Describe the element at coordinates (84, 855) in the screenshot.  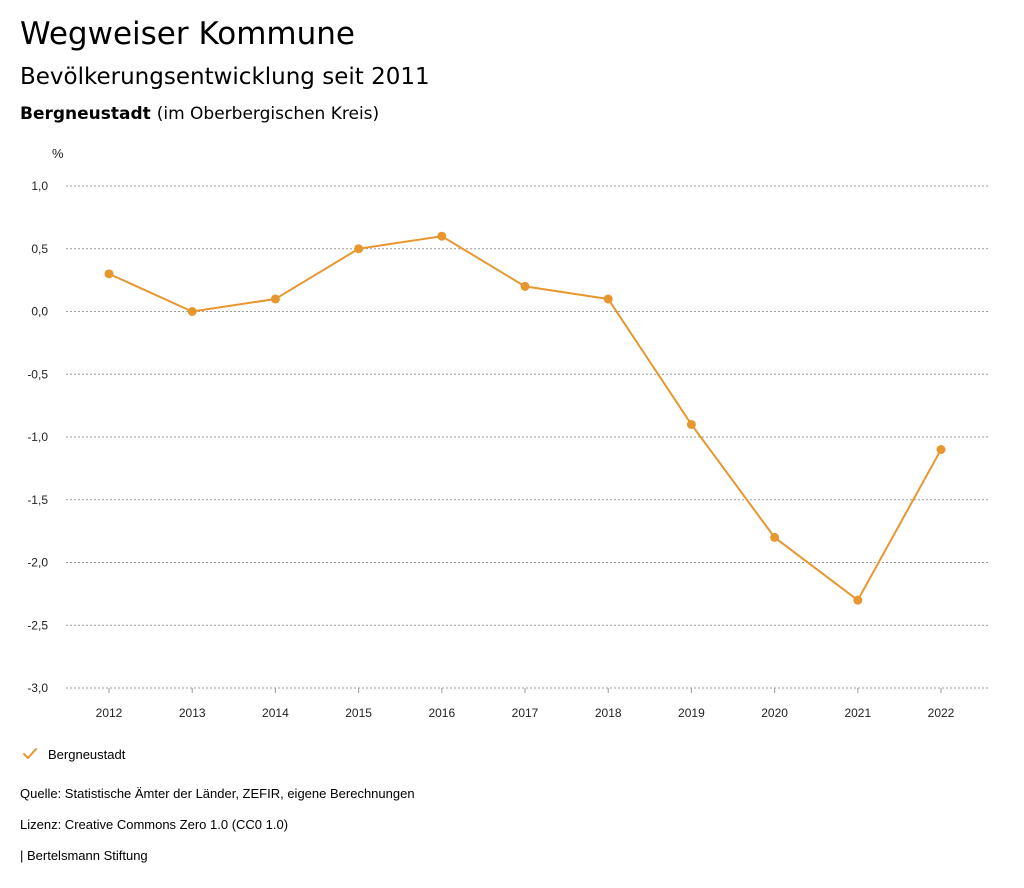
I see `publisher-note: | Bertelsmann Stiftung` at that location.